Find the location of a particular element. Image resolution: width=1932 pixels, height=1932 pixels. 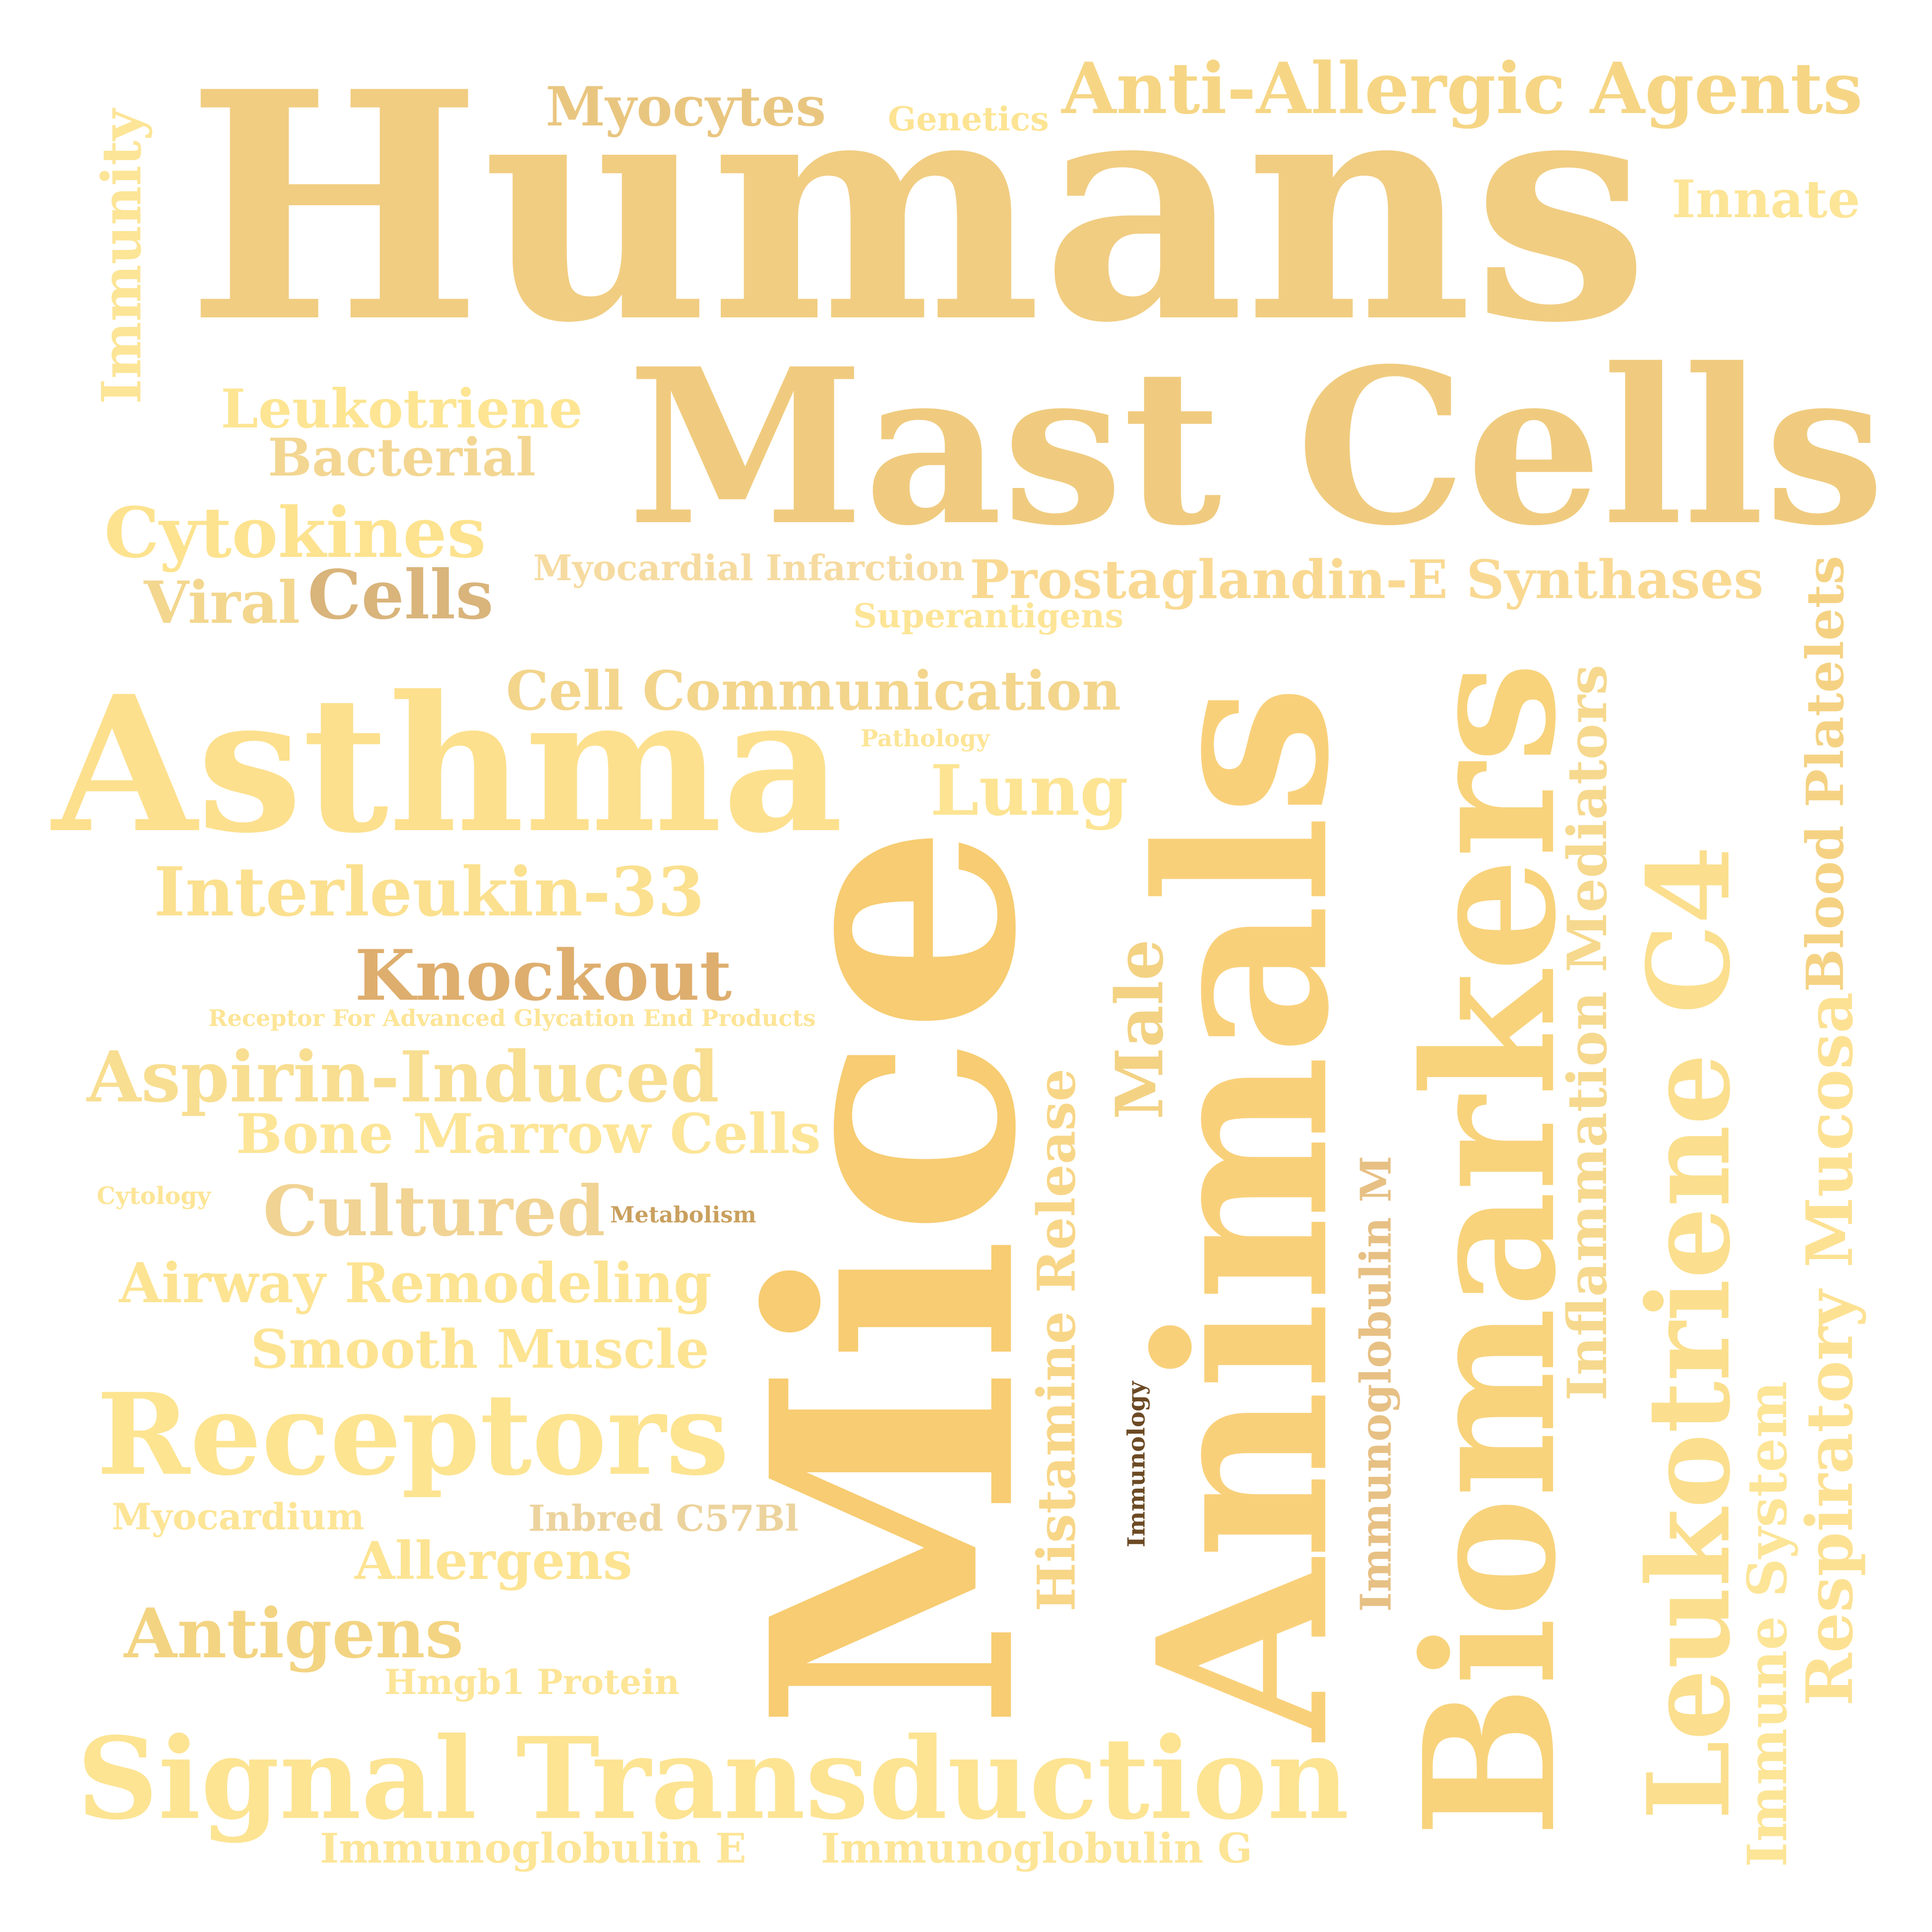

word-myocardium: Myocardium is located at coordinates (239, 1517).